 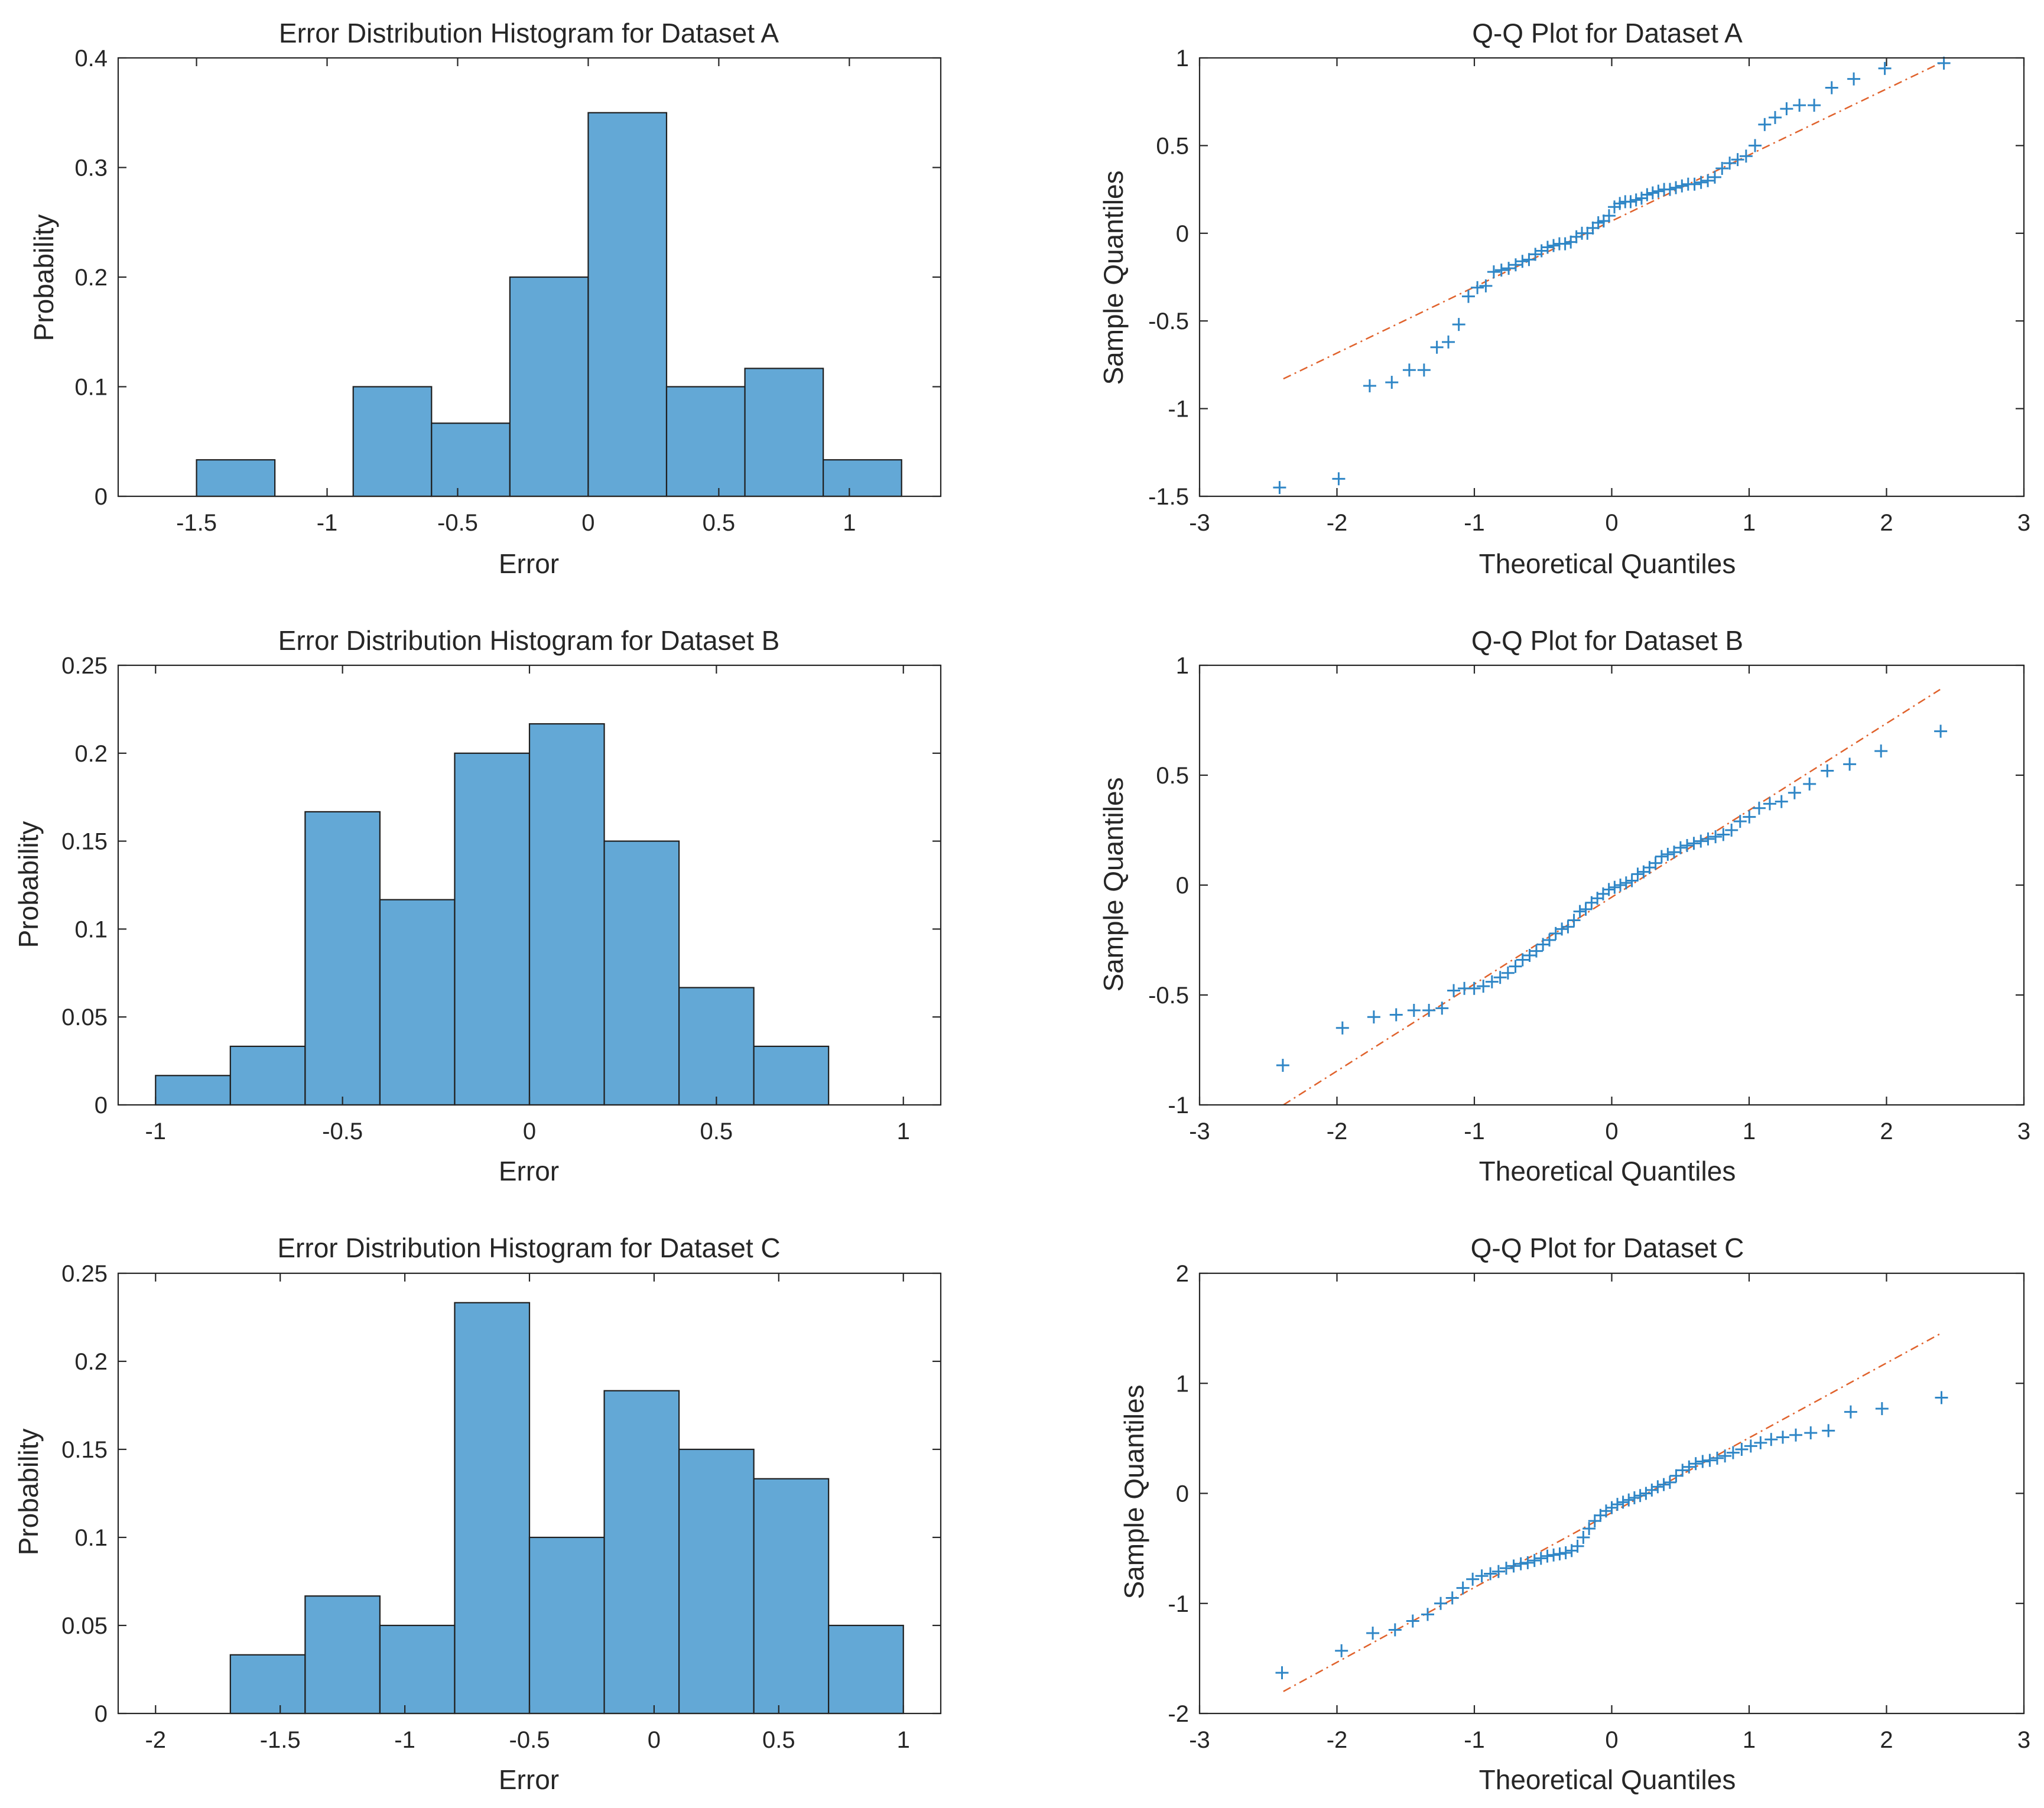 I want to click on y-tick-label: 0.05, so click(x=85, y=1017).